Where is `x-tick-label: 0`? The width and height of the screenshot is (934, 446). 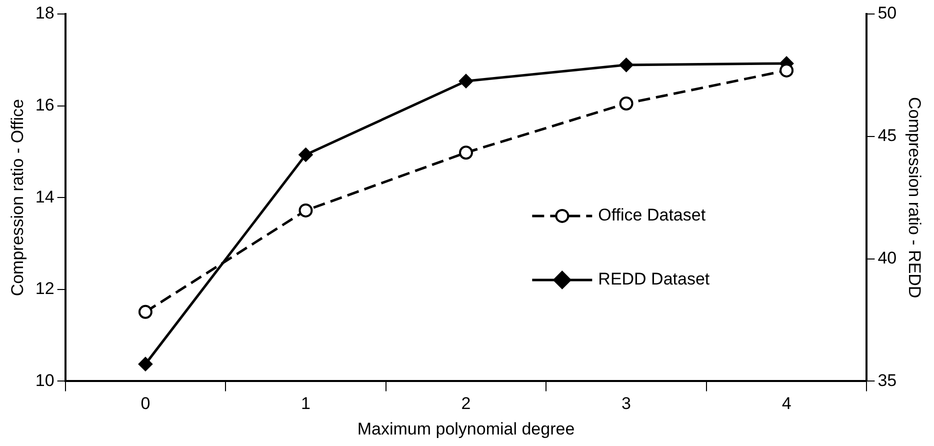
x-tick-label: 0 is located at coordinates (145, 404).